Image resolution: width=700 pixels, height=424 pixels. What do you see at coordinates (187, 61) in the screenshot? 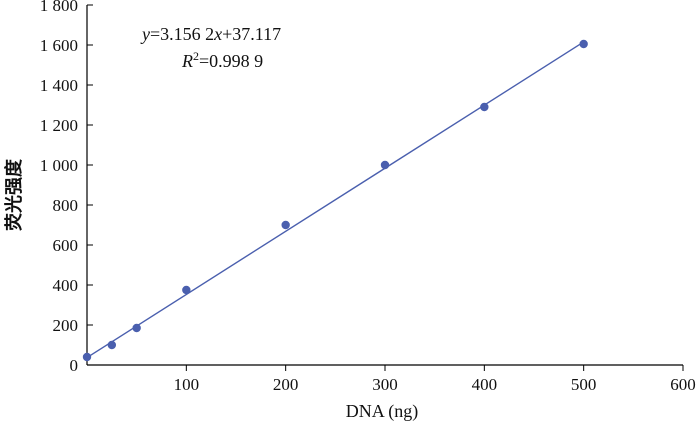
I see `r-squared-r: R` at bounding box center [187, 61].